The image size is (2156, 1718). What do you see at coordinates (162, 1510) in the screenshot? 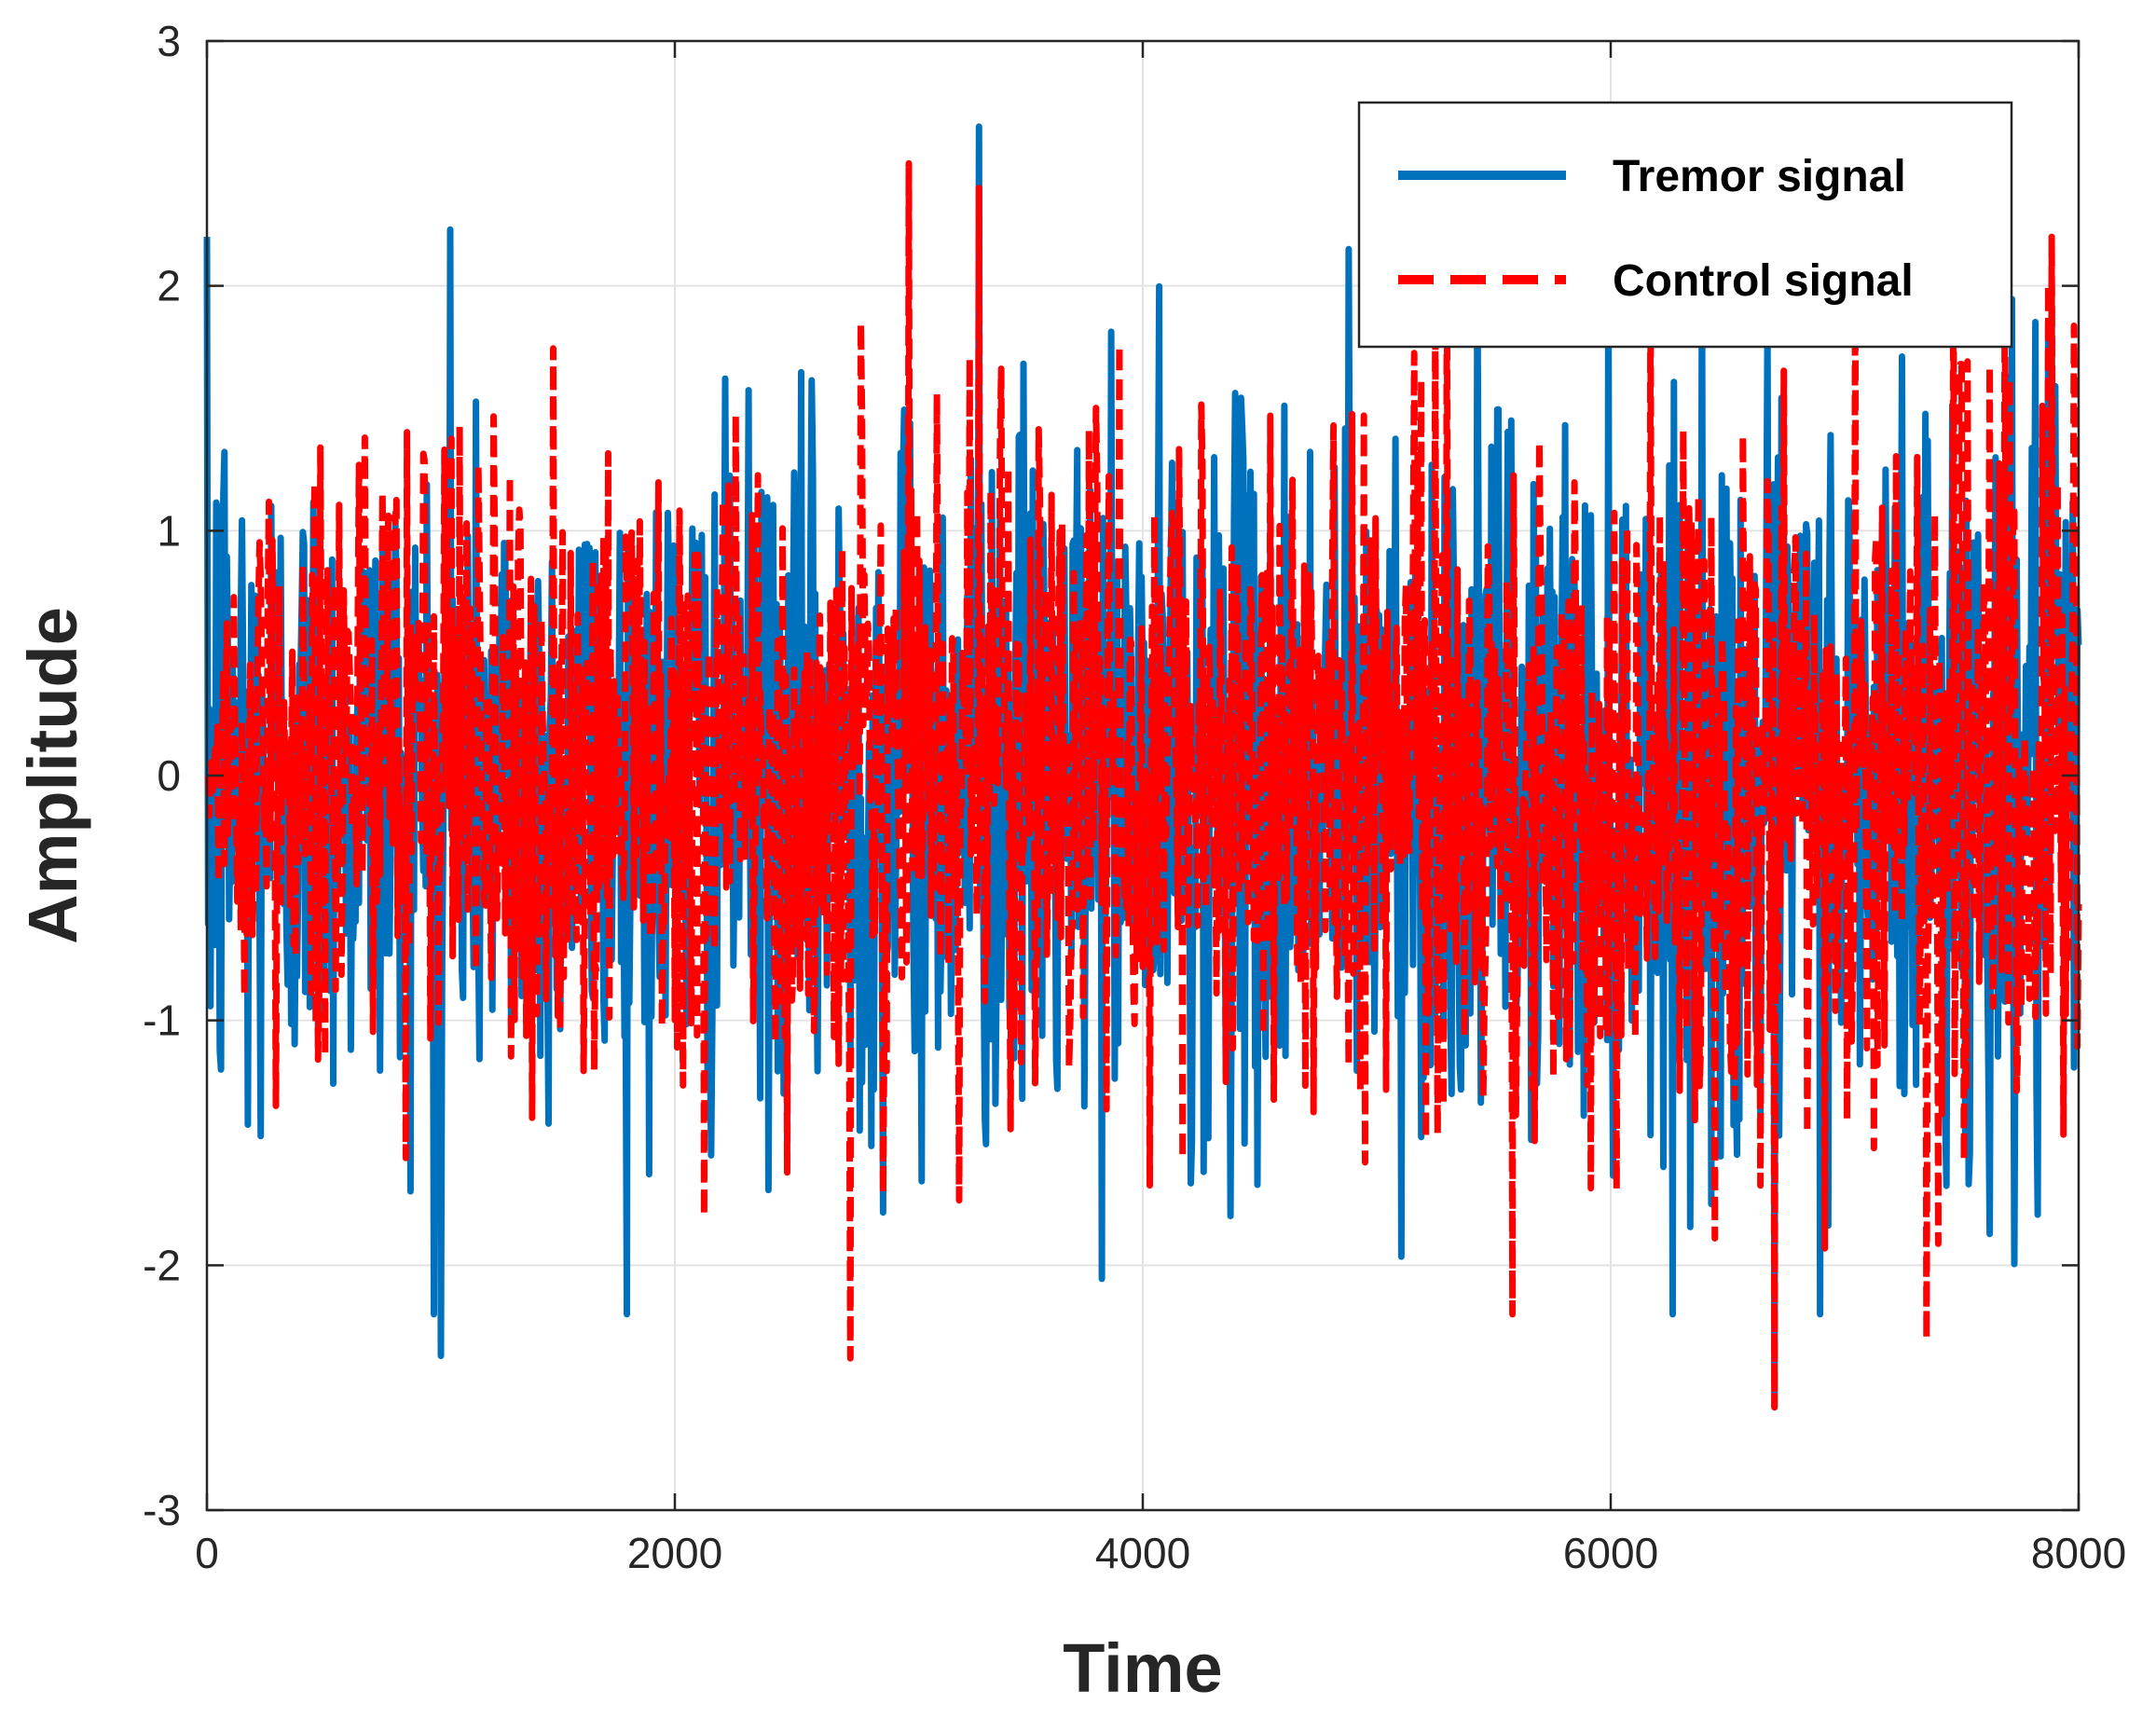
I see `y-tick-label: -3` at bounding box center [162, 1510].